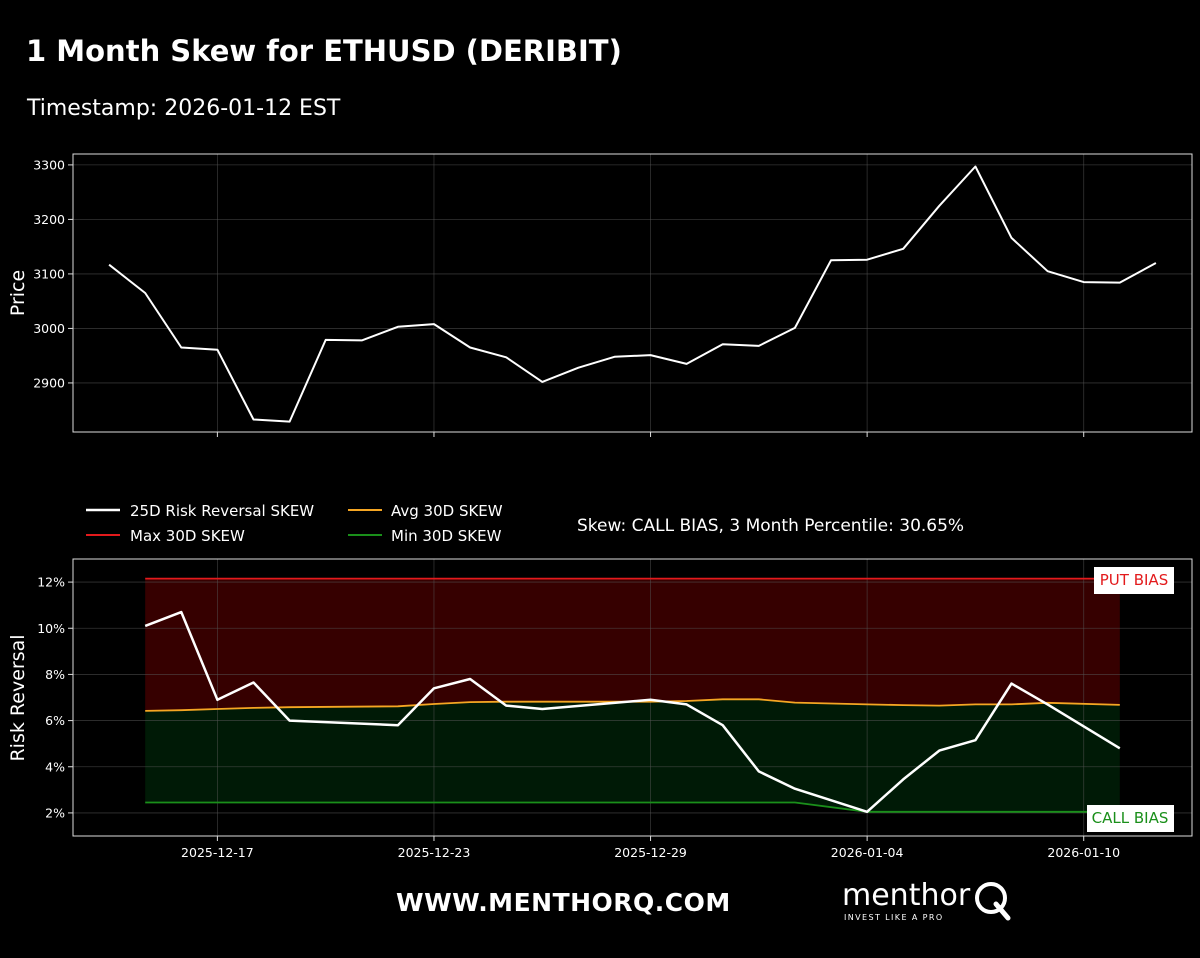 This screenshot has height=958, width=1200. What do you see at coordinates (906, 895) in the screenshot?
I see `logo-wordmark: menthor` at bounding box center [906, 895].